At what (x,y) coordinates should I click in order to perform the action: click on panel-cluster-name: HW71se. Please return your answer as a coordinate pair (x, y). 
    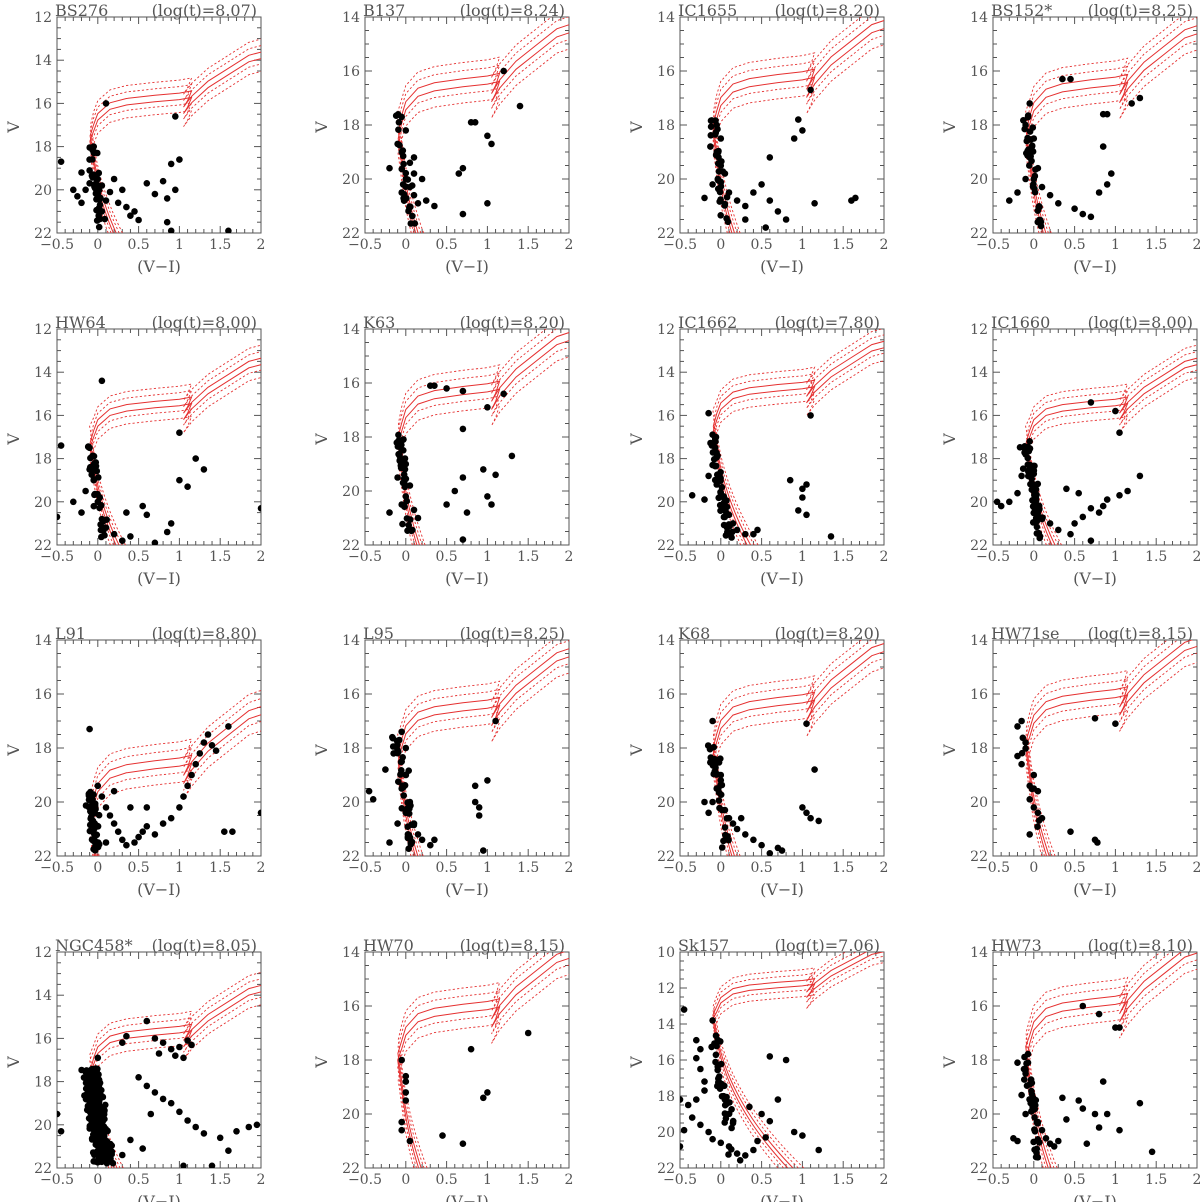
    Looking at the image, I should click on (1025, 633).